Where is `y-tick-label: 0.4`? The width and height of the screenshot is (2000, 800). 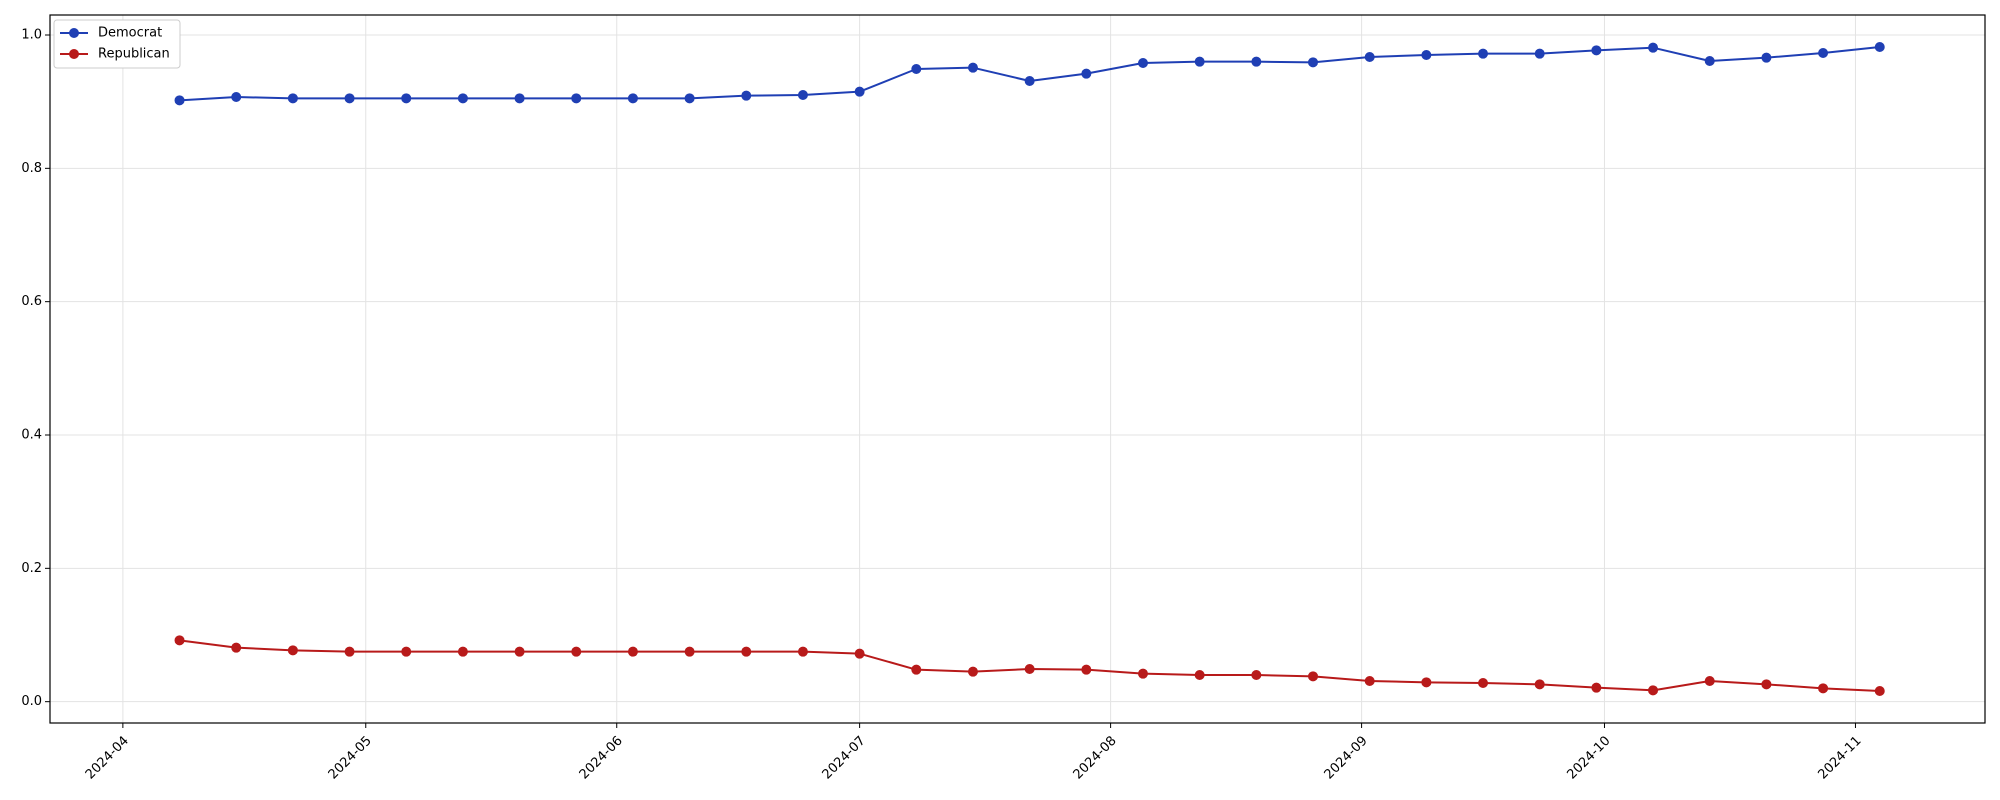
y-tick-label: 0.4 is located at coordinates (31, 435).